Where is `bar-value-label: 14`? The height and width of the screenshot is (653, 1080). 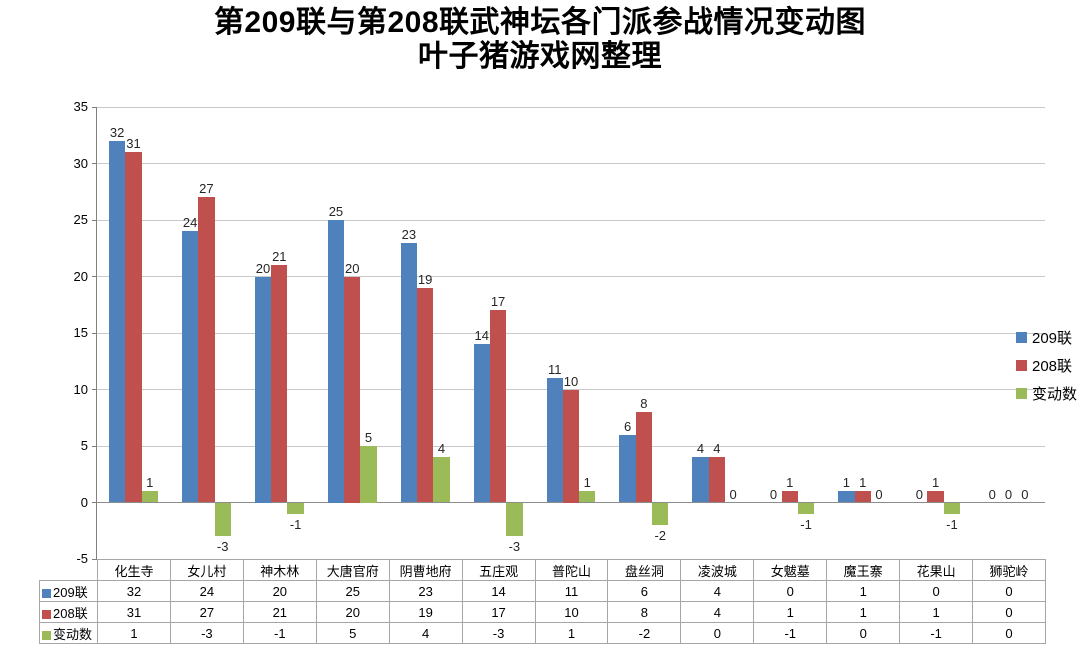
bar-value-label: 14 is located at coordinates (481, 336).